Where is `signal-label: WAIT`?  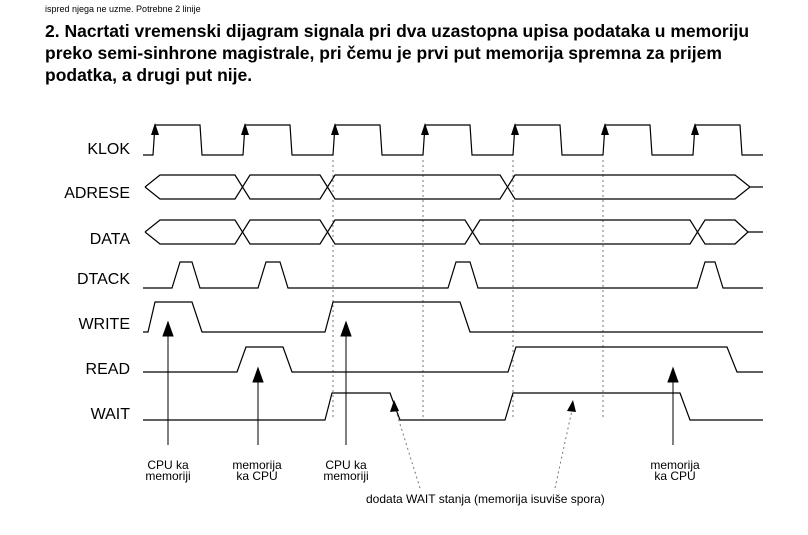
signal-label: WAIT is located at coordinates (111, 414).